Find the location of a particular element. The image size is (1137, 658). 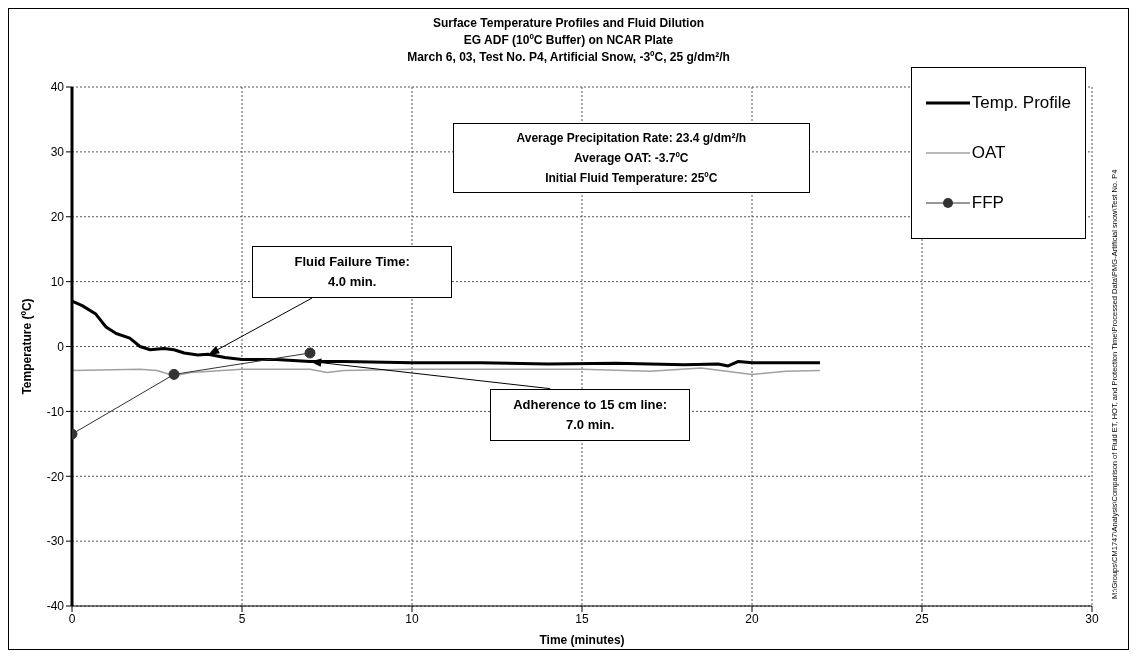

text-box: Fluid Failure Time: 4.0 min. is located at coordinates (352, 271).